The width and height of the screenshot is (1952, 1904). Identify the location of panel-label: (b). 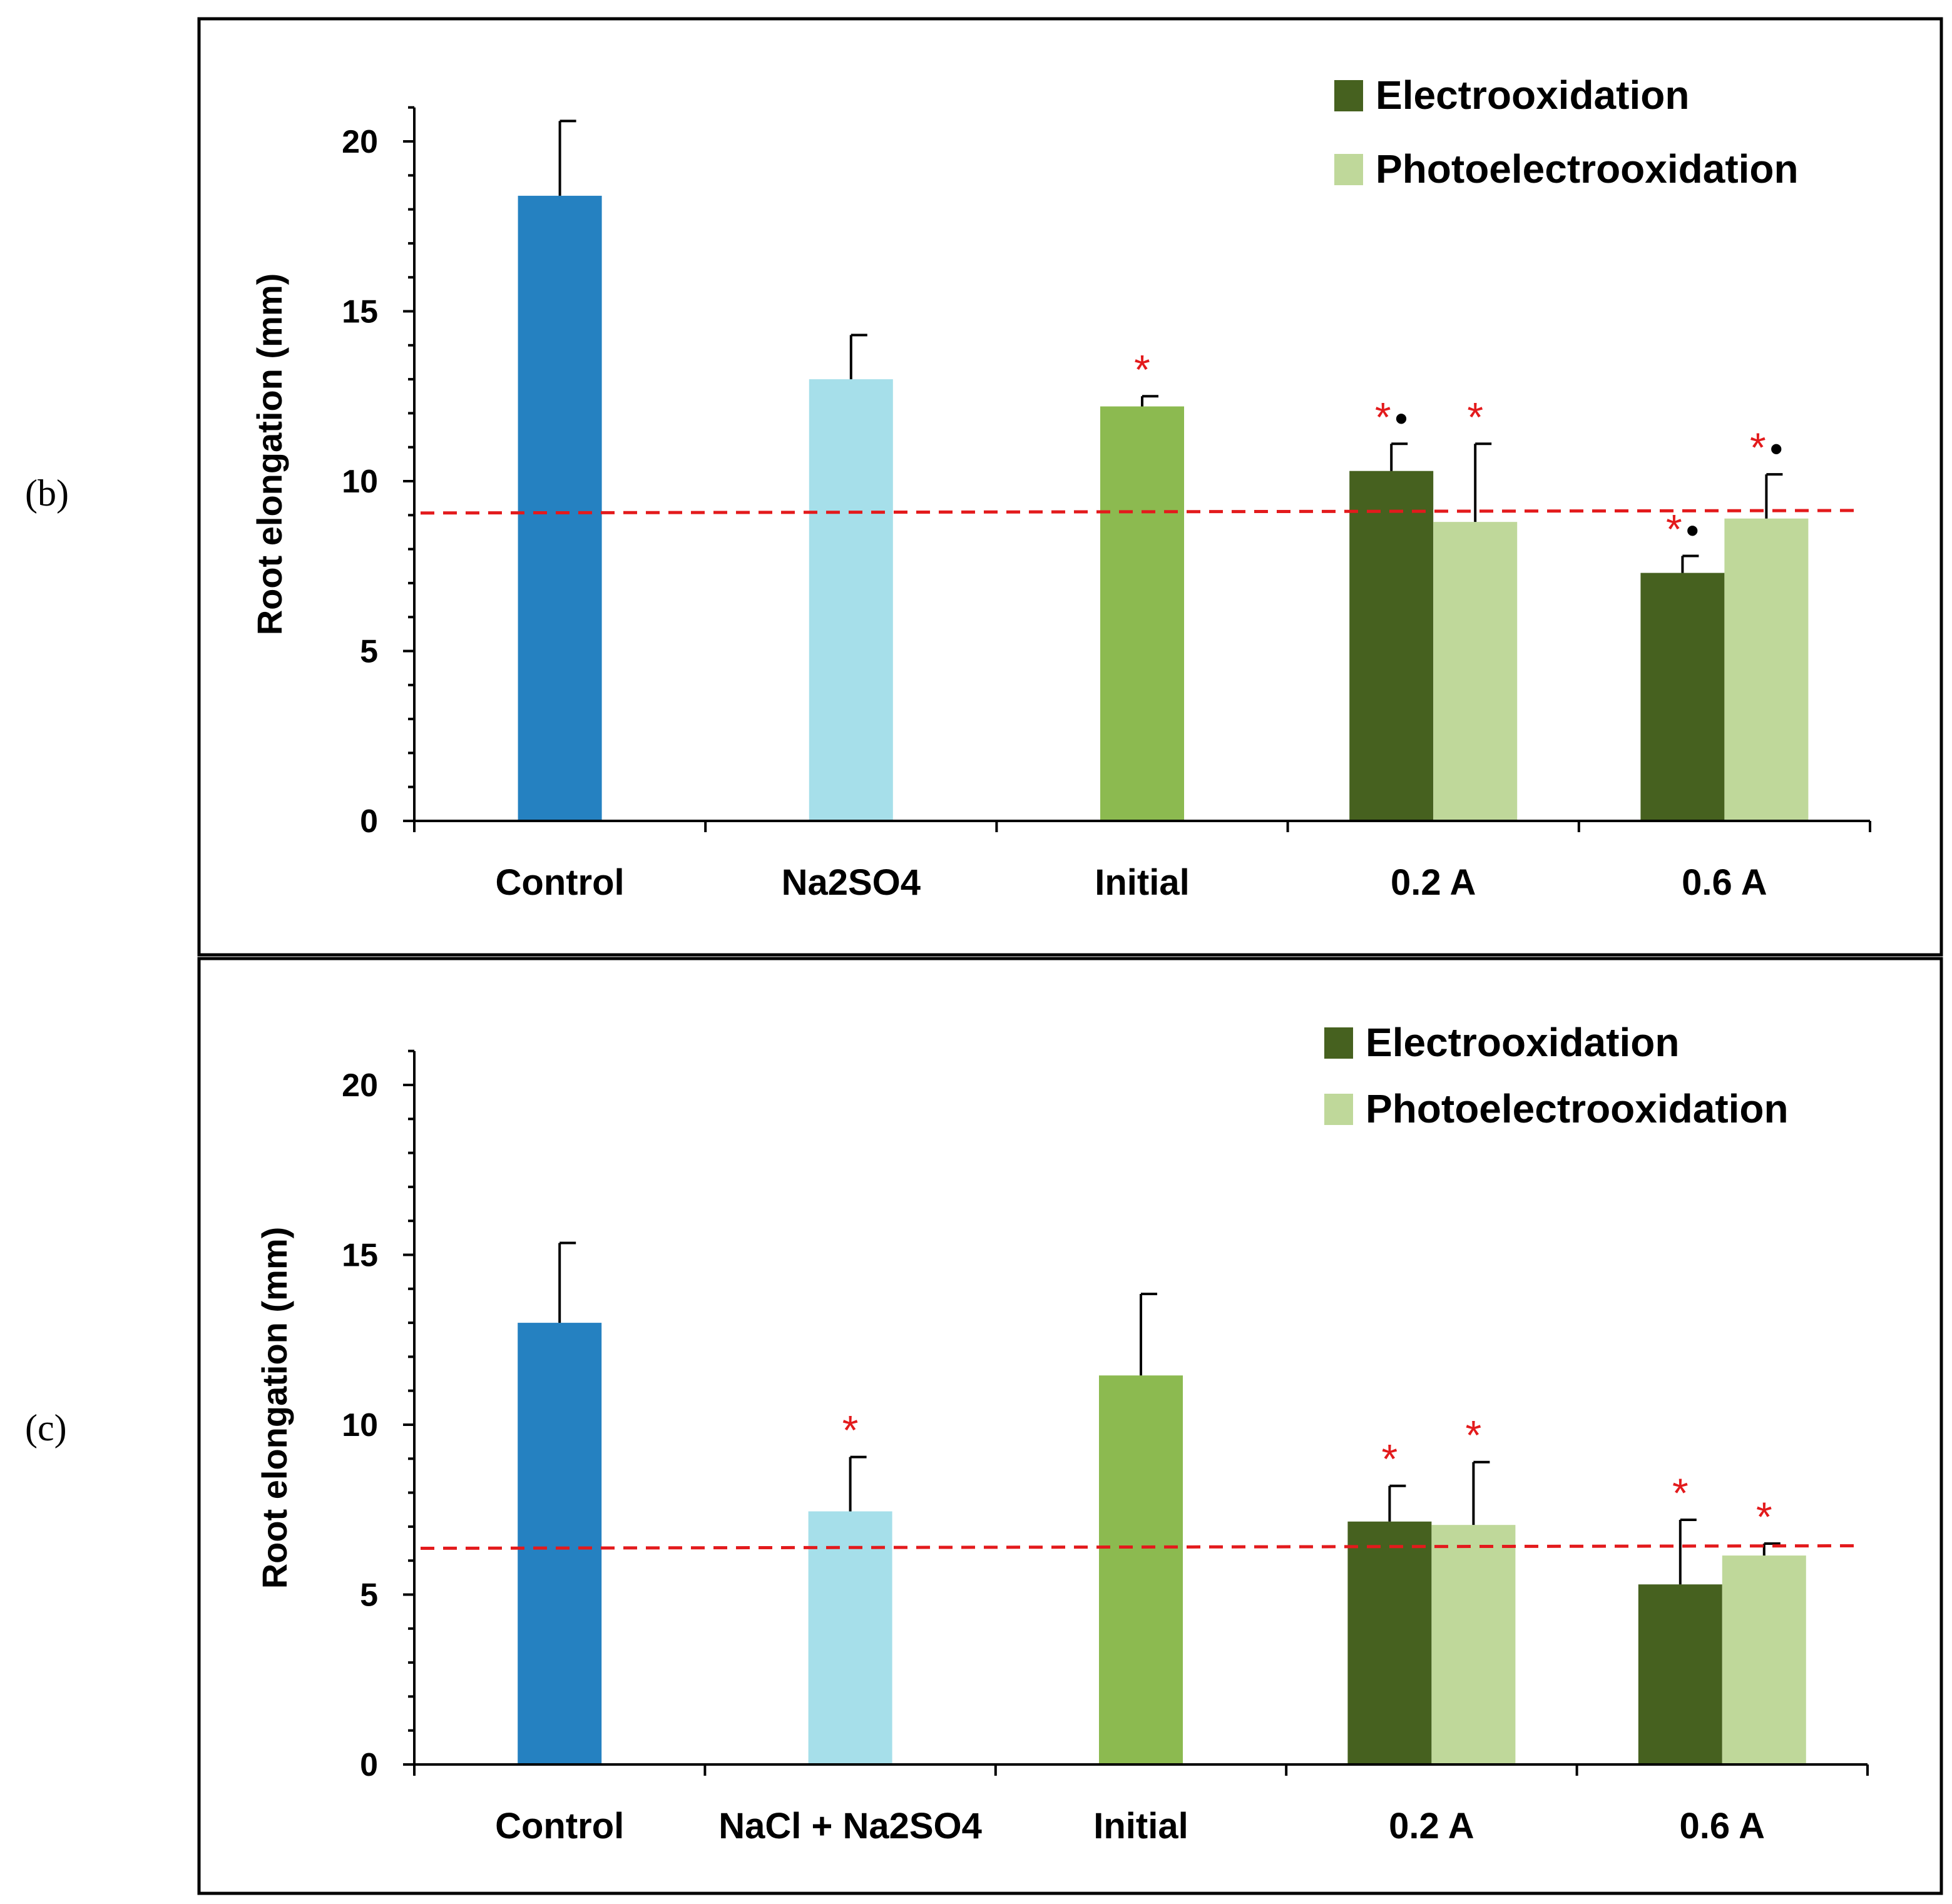
(47, 493).